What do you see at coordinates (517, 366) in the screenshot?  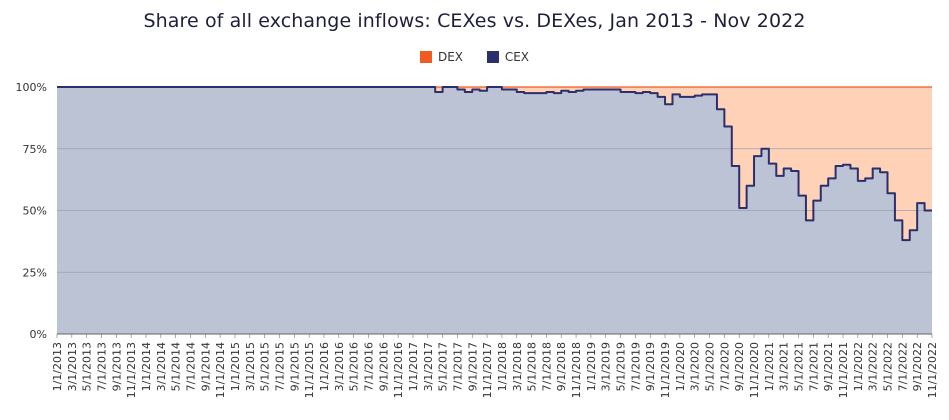 I see `x-tick-label: 3/1/2018` at bounding box center [517, 366].